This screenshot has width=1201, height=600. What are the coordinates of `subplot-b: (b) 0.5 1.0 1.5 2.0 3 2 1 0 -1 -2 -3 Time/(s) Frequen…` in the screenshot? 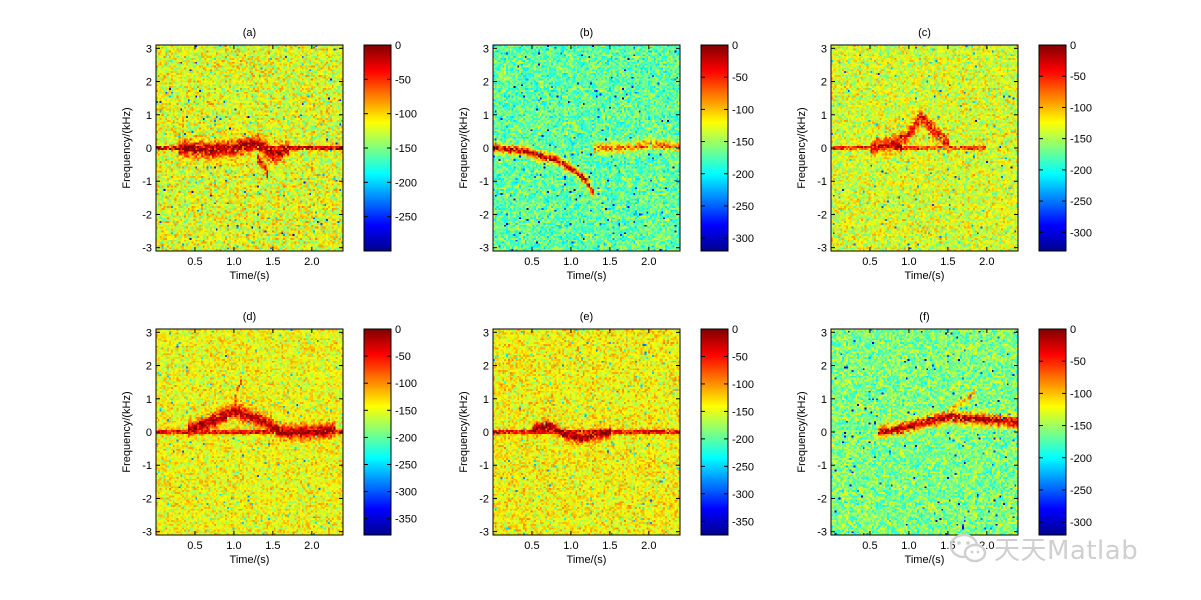 It's located at (606, 154).